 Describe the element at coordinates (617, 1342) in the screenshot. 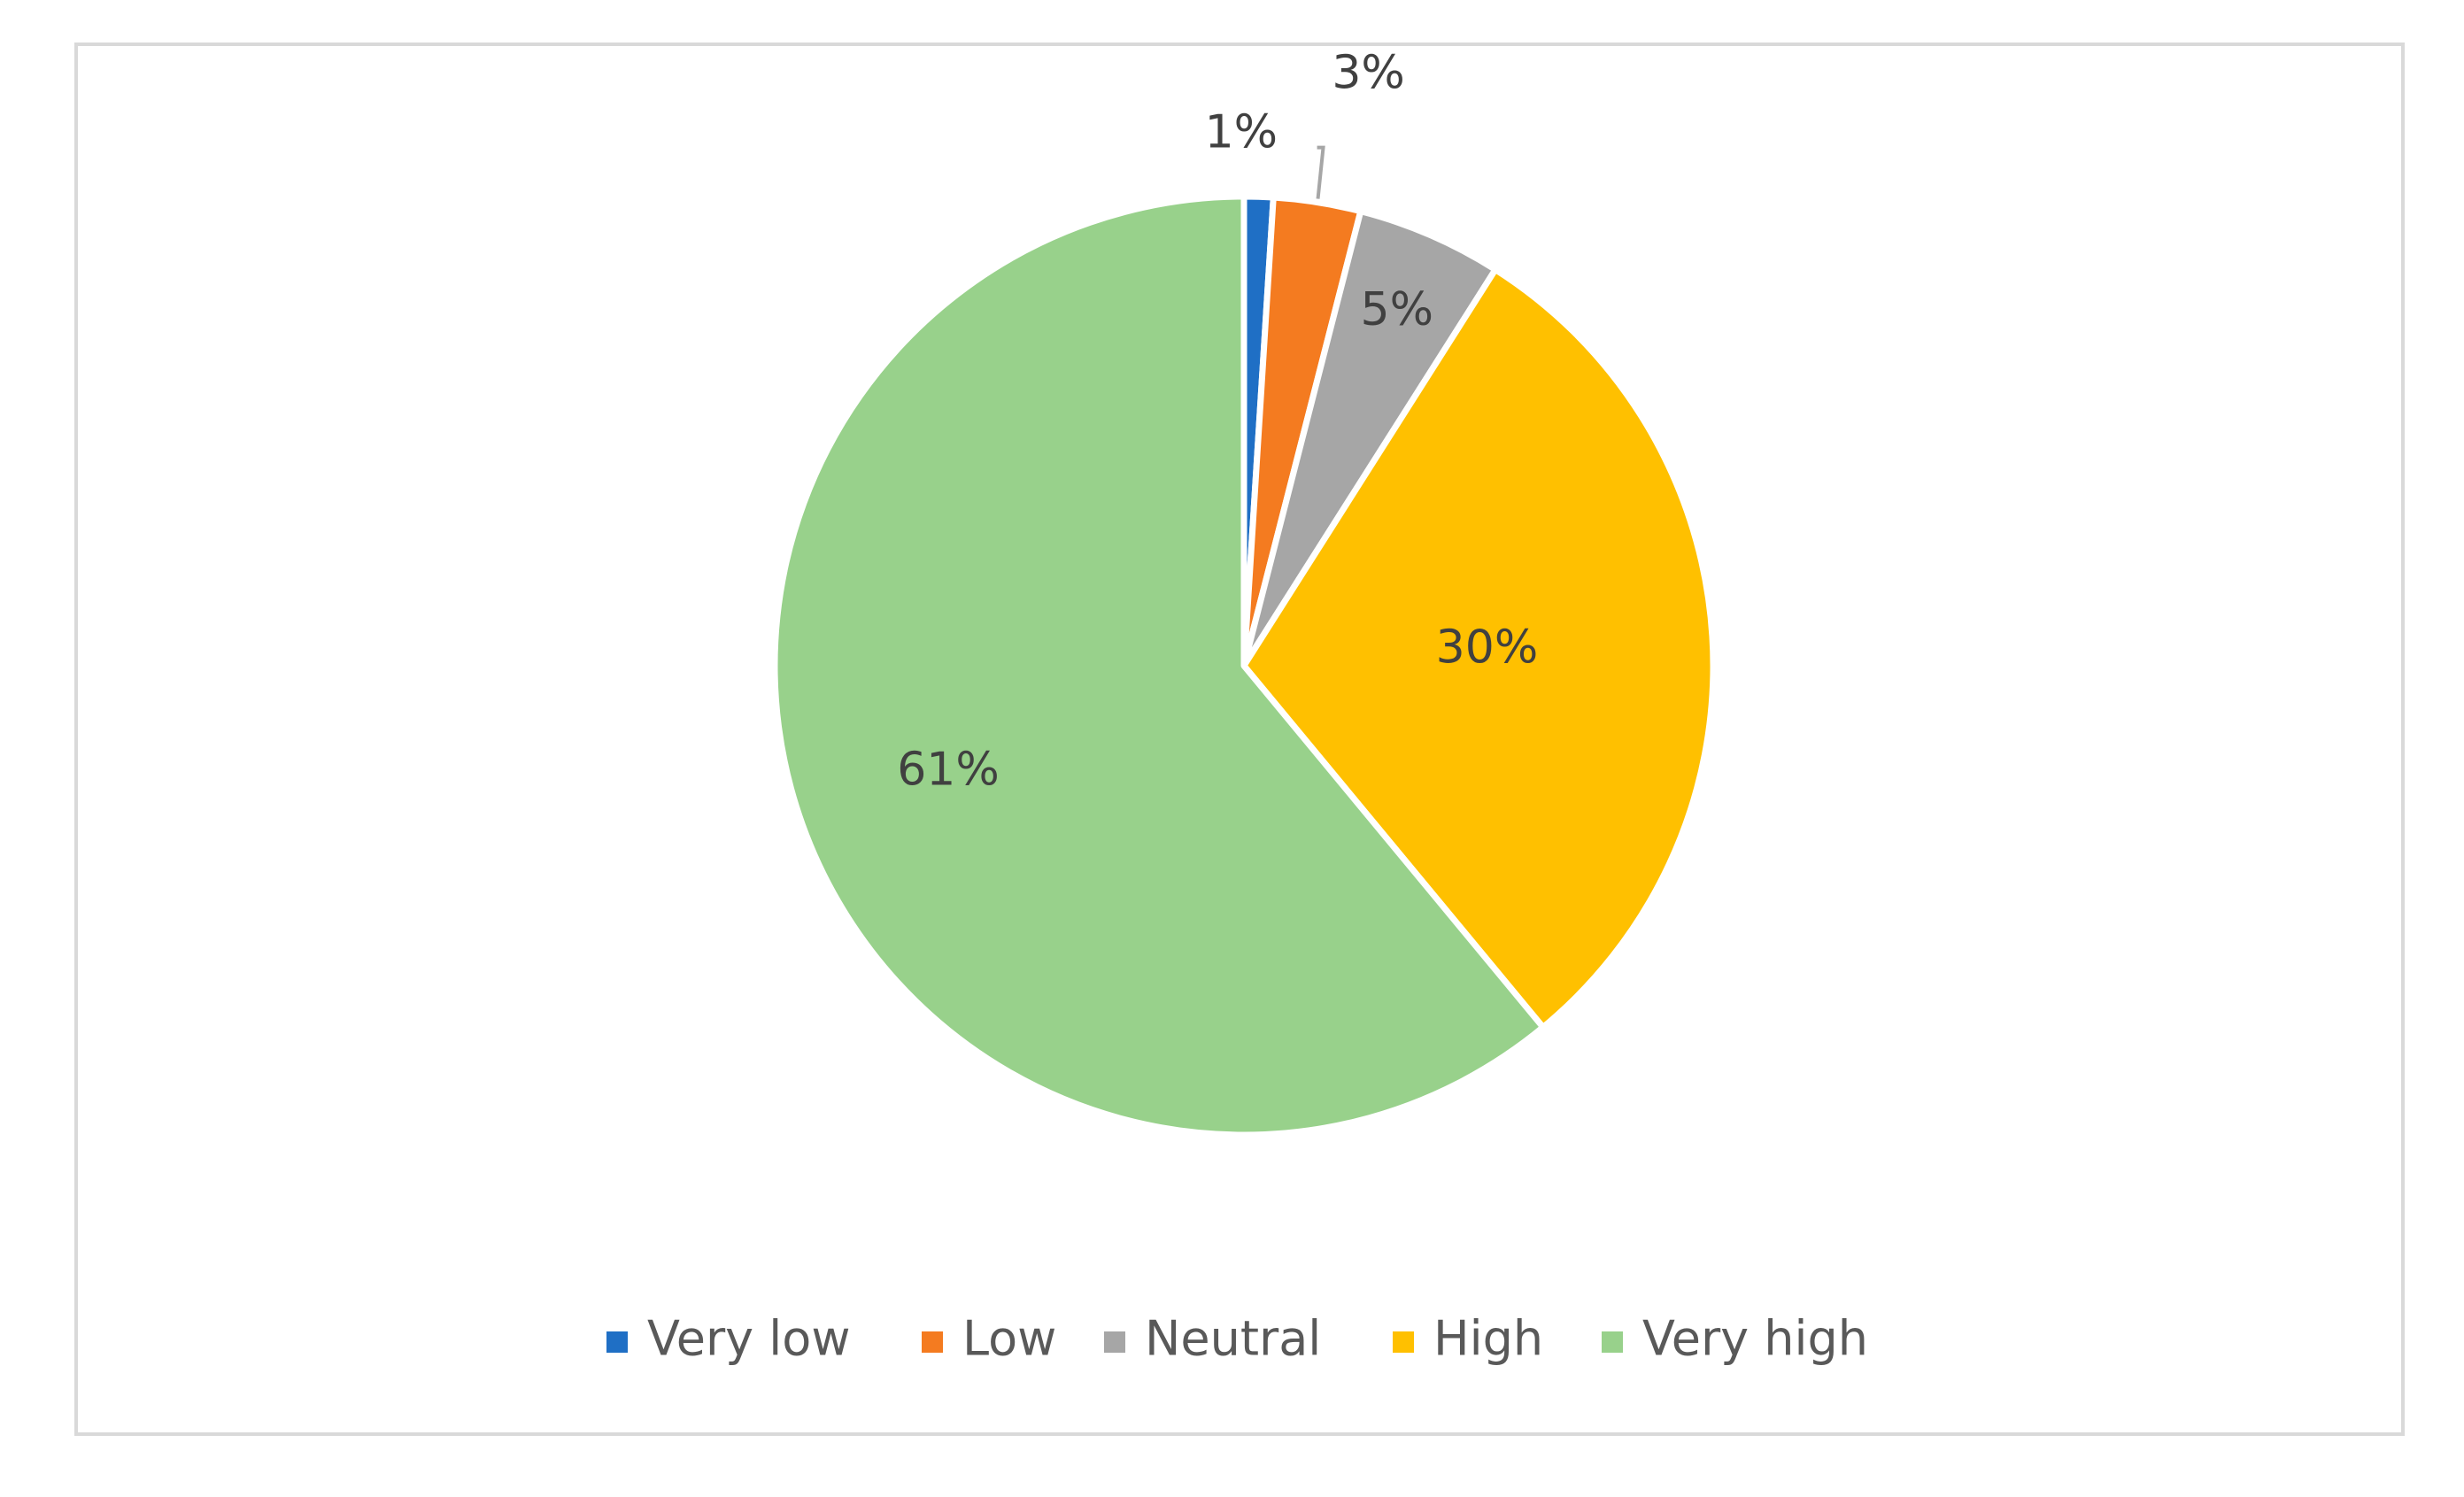

I see `legend-swatch-very-low` at that location.